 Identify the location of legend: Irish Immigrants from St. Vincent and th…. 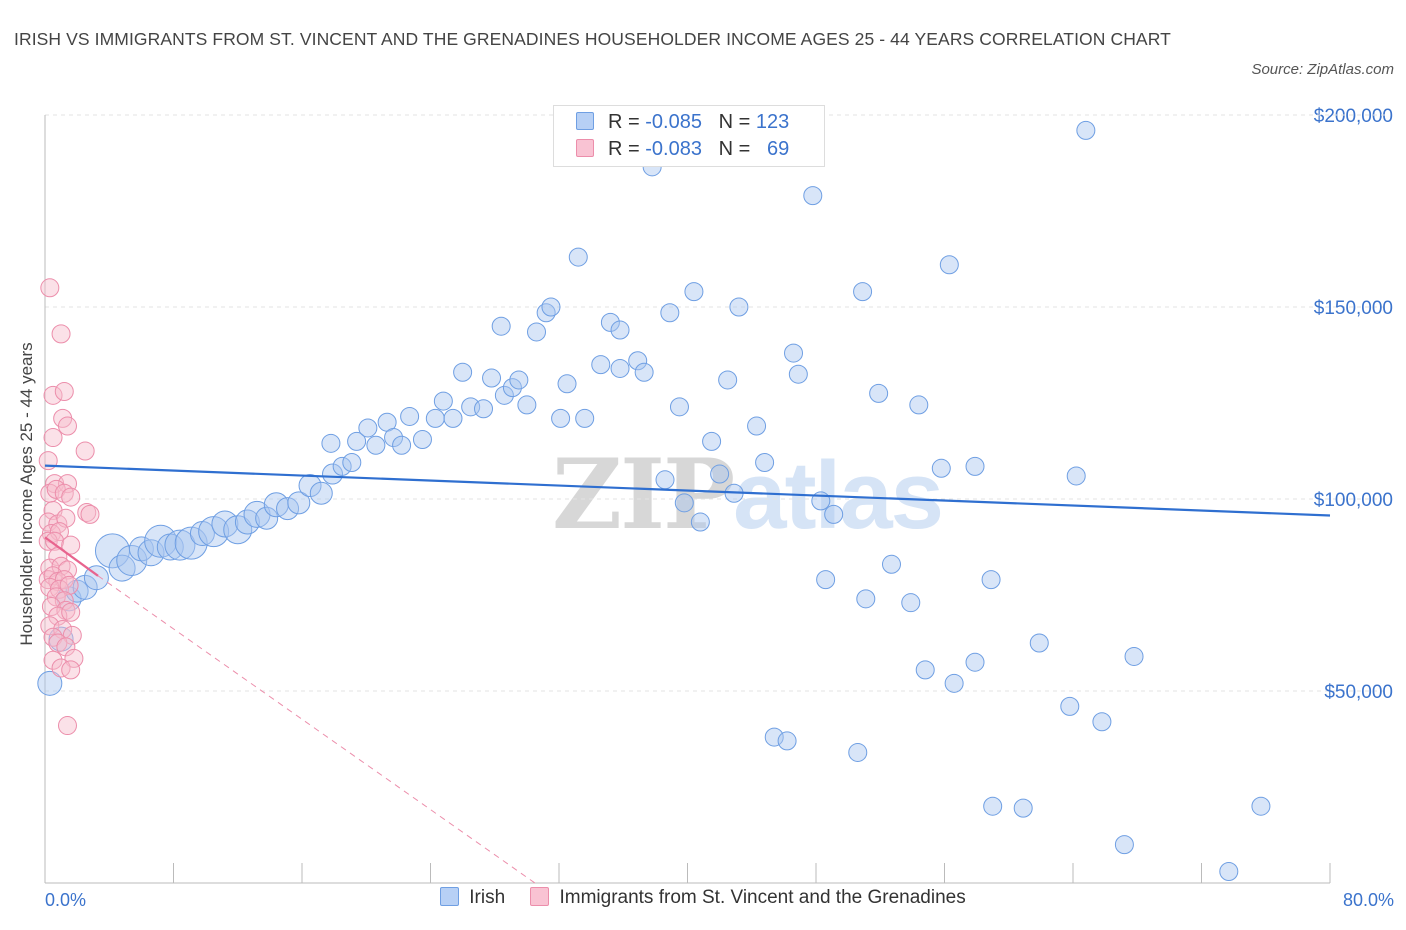
(703, 898).